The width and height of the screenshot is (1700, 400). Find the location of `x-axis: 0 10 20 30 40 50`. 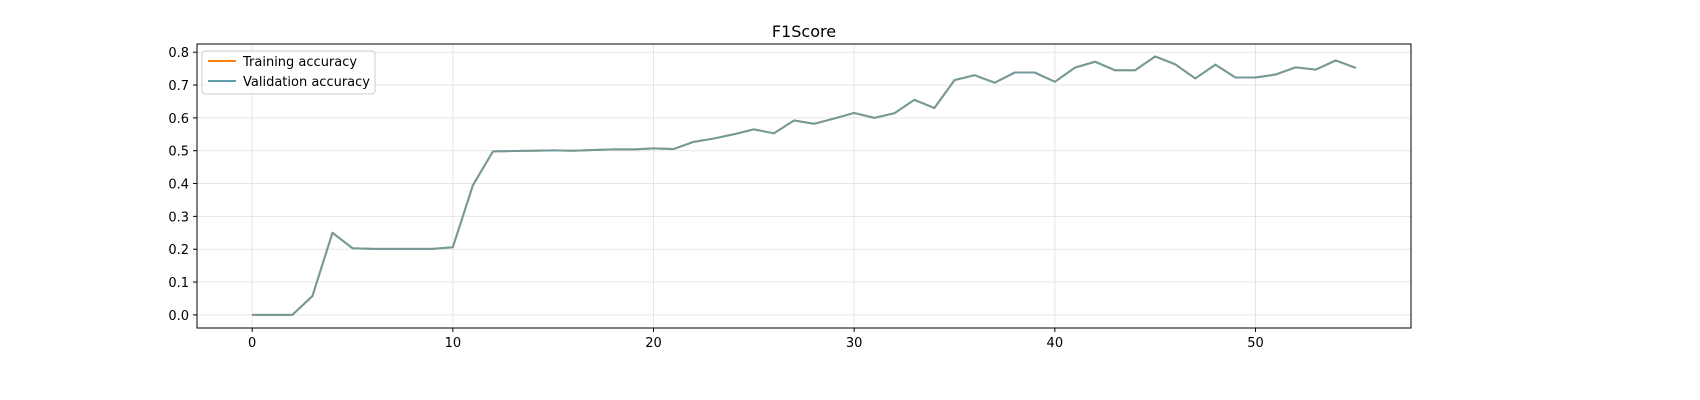

x-axis: 0 10 20 30 40 50 is located at coordinates (756, 339).